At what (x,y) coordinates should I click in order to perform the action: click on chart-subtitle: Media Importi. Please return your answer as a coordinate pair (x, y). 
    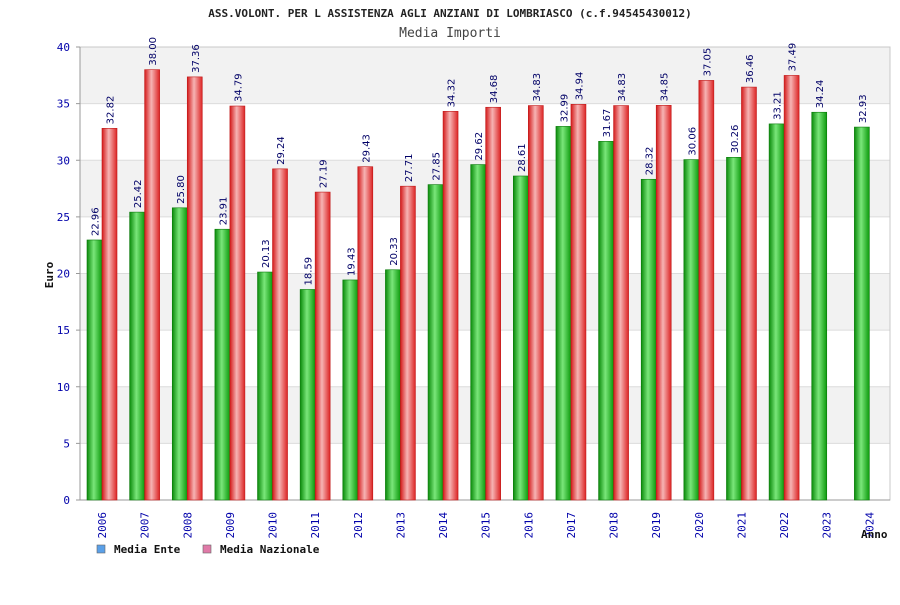
    Looking at the image, I should click on (450, 33).